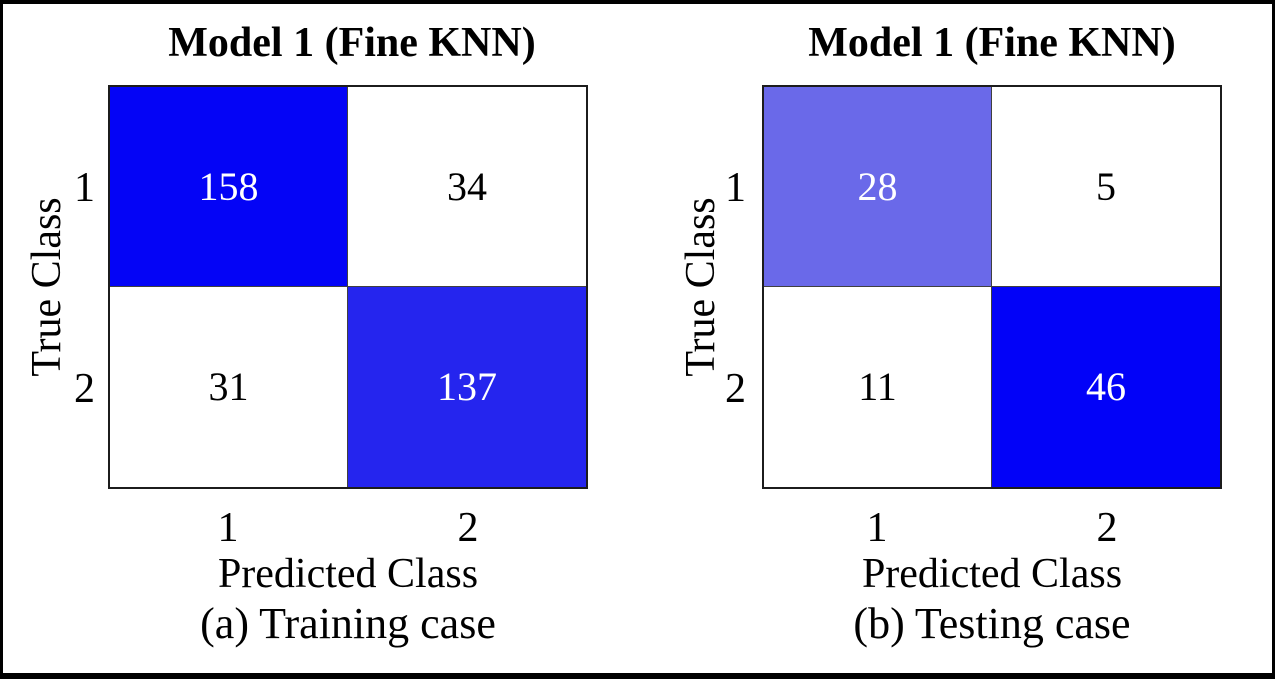  I want to click on panel-b-cell-true1-pred1: 28, so click(878, 187).